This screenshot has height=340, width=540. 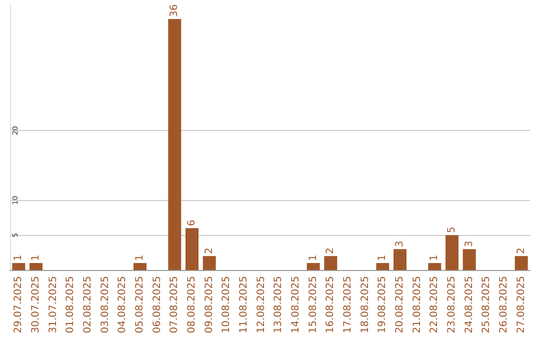 What do you see at coordinates (452, 305) in the screenshot?
I see `x-tick-label: 23.08.2025` at bounding box center [452, 305].